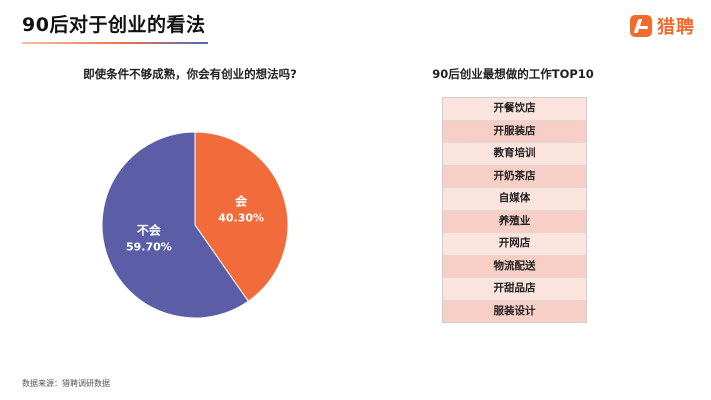 This screenshot has width=711, height=400. I want to click on top10-row: 服装设计, so click(514, 311).